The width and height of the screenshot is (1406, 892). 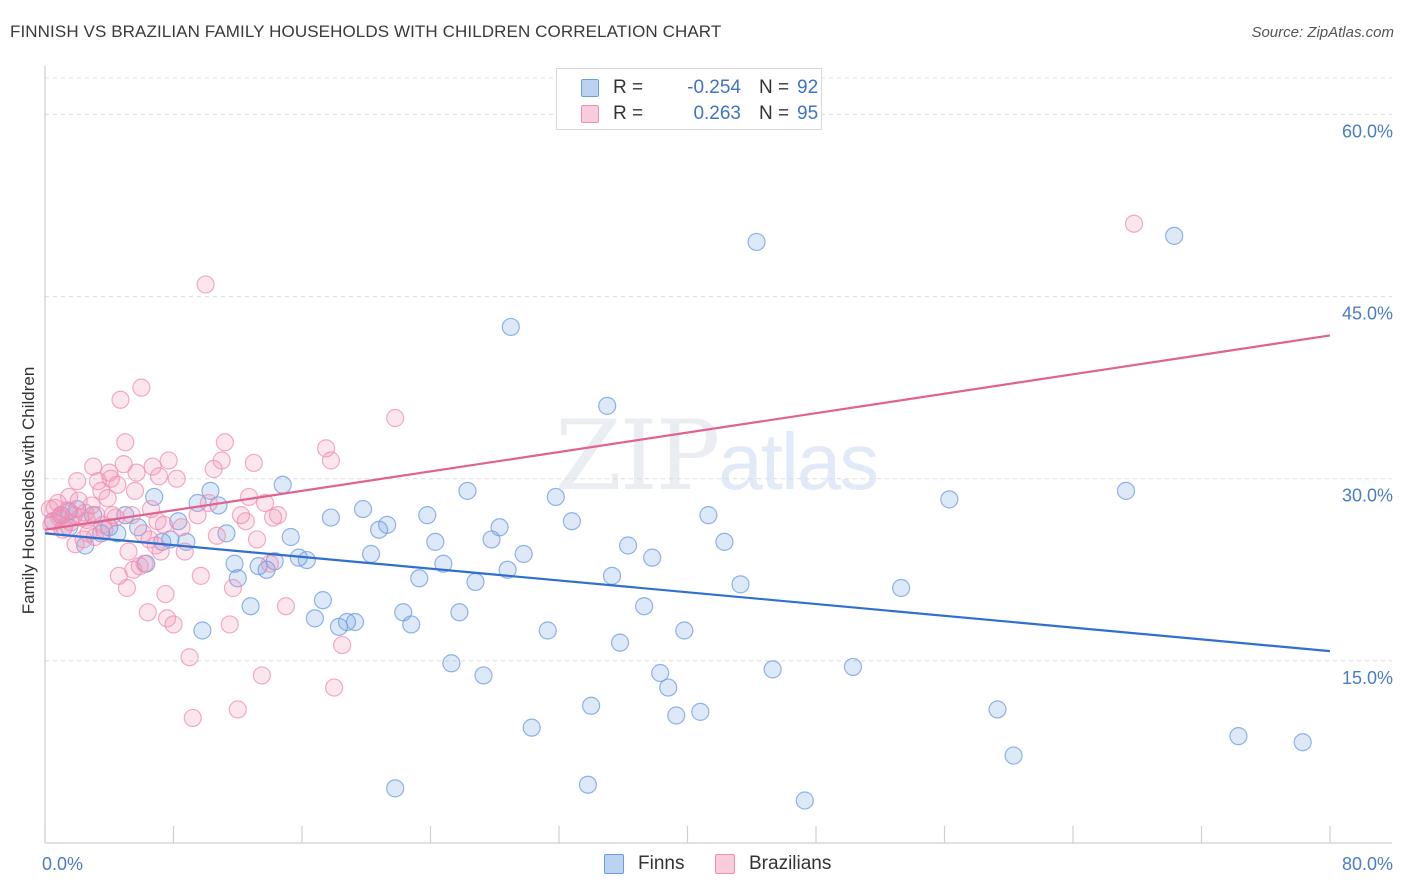 I want to click on finns-legend-label: Finns, so click(x=661, y=863).